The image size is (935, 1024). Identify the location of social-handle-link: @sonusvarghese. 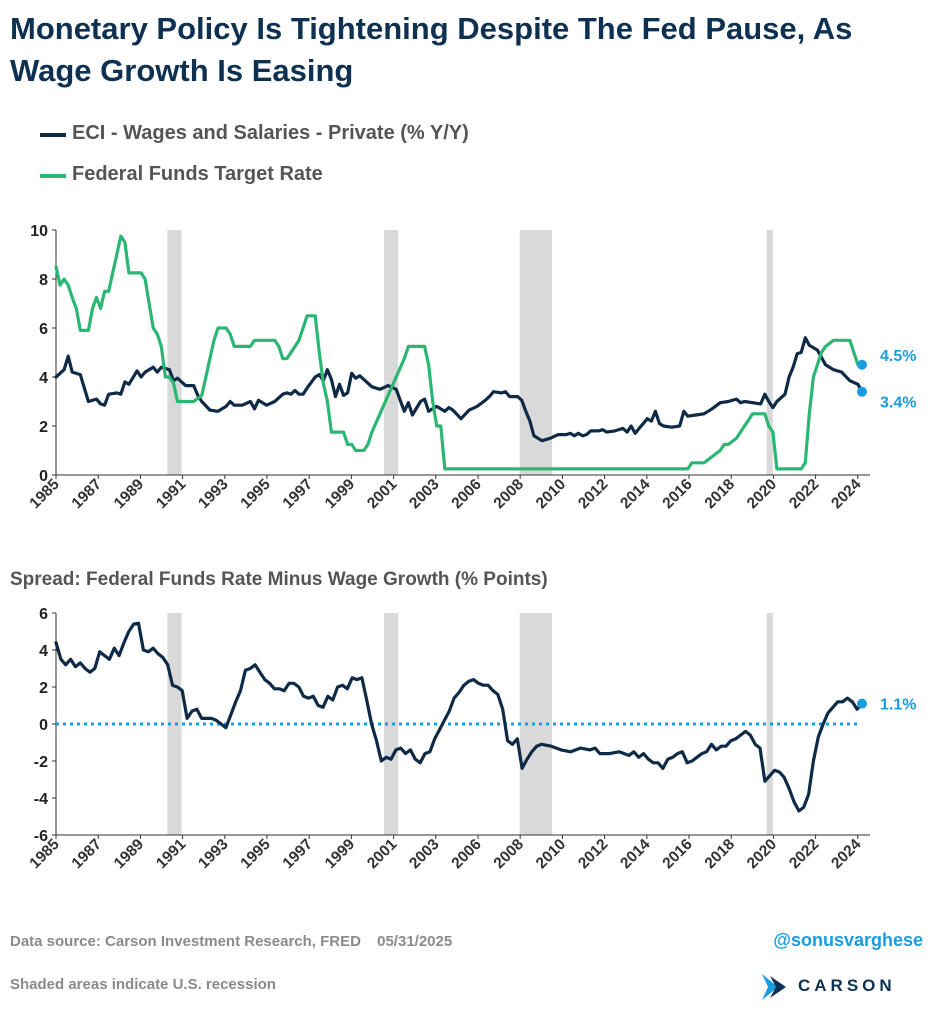
(848, 940).